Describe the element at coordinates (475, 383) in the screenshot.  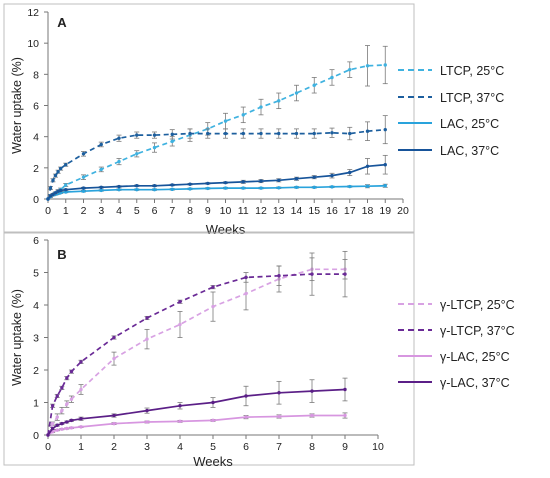
I see `legend-label: γ-LAC, 37°C` at that location.